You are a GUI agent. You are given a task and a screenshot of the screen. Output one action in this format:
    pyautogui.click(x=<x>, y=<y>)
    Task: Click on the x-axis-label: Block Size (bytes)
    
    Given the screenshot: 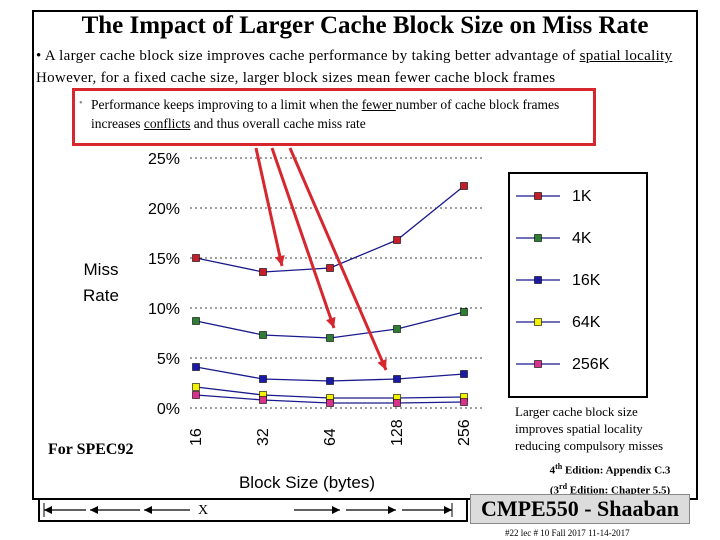 What is the action you would take?
    pyautogui.click(x=307, y=482)
    